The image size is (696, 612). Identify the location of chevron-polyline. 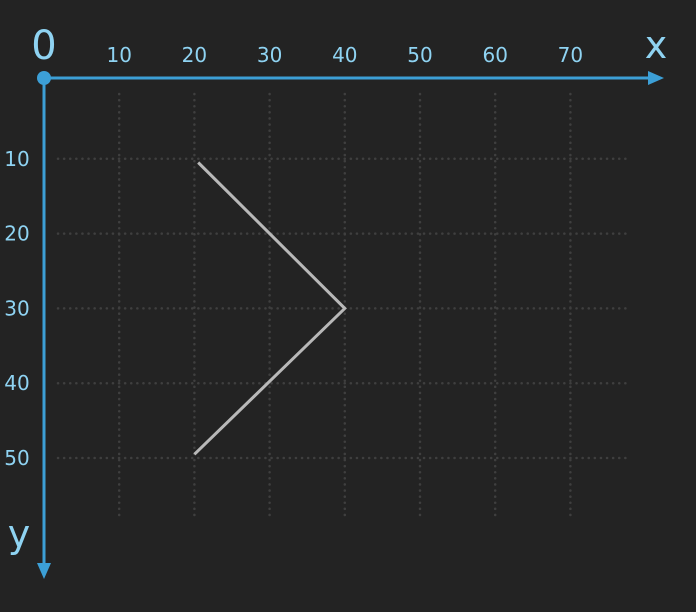
(270, 308).